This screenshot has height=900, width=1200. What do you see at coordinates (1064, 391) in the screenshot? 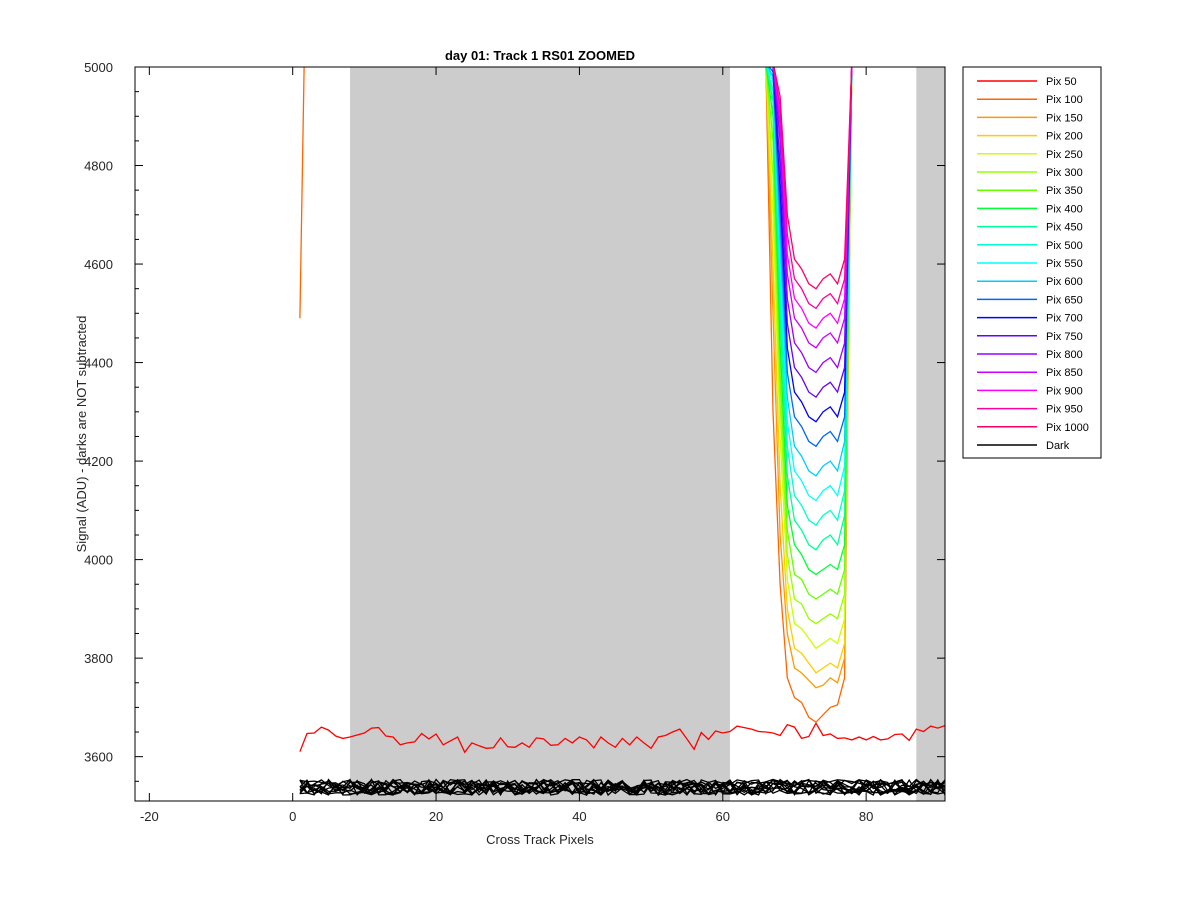
I see `legend-label: Pix 900` at bounding box center [1064, 391].